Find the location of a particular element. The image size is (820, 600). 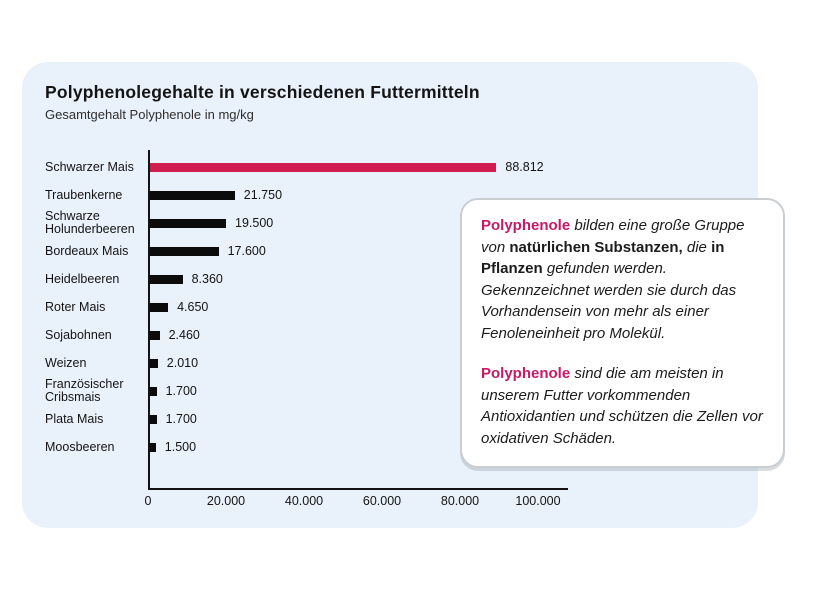

x-tick-label: 100.000 is located at coordinates (538, 501).